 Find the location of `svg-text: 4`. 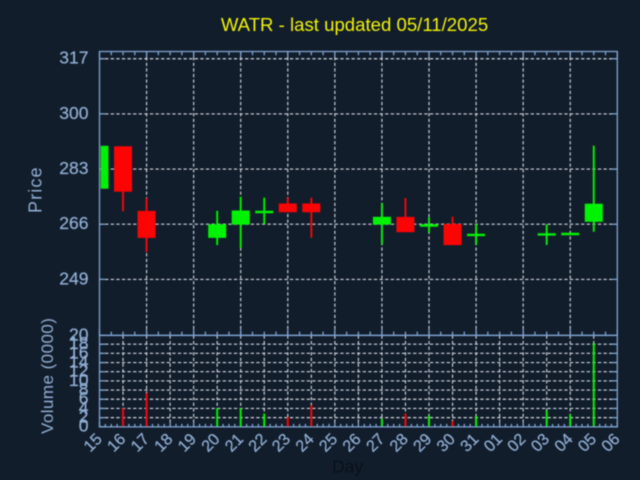

svg-text: 4 is located at coordinates (84, 407).